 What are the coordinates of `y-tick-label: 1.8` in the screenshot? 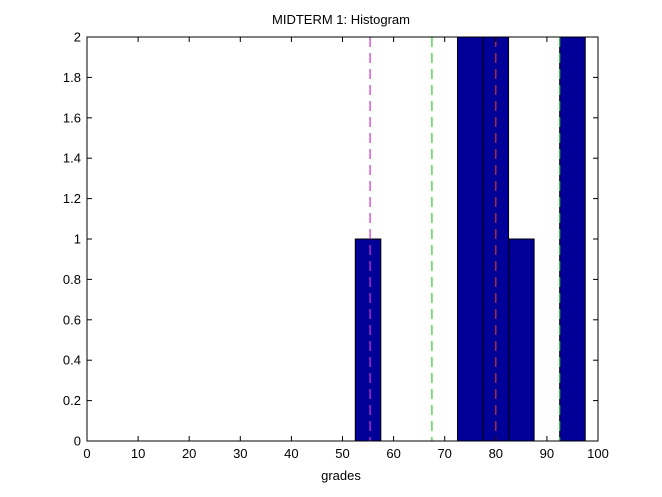 It's located at (72, 77).